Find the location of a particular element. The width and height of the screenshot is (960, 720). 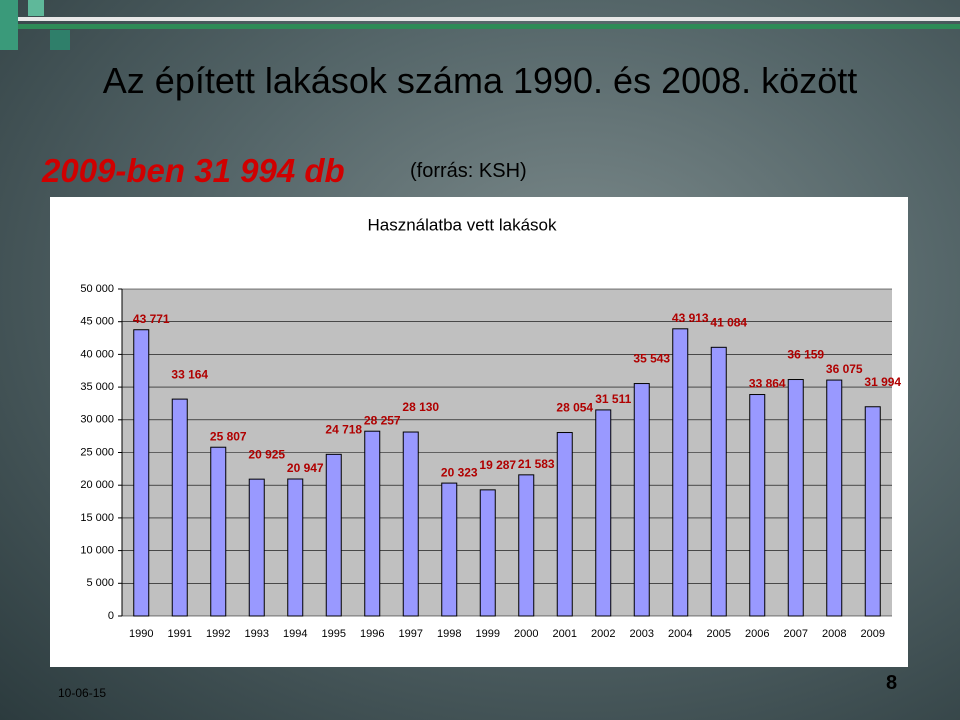

value-label: 41 084 is located at coordinates (728, 322).